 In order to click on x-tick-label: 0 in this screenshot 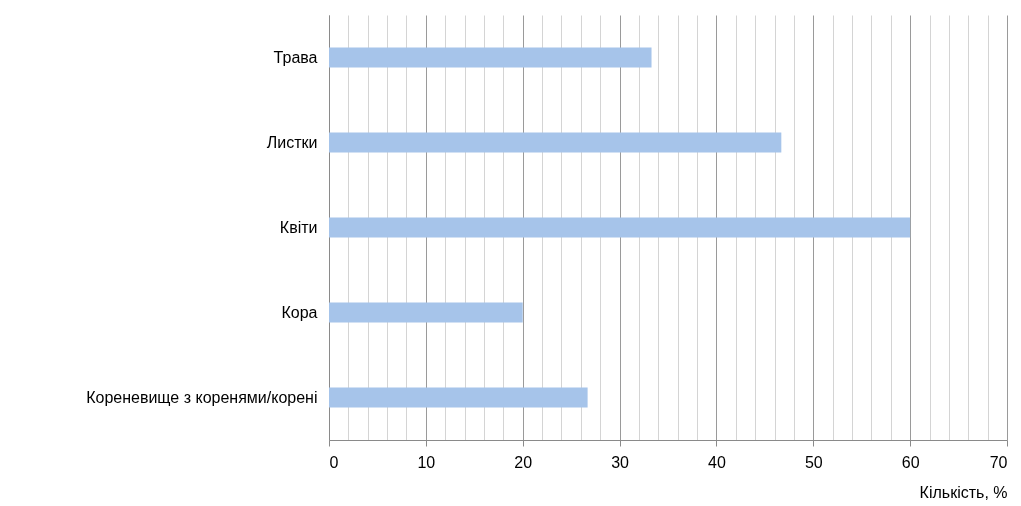, I will do `click(334, 462)`.